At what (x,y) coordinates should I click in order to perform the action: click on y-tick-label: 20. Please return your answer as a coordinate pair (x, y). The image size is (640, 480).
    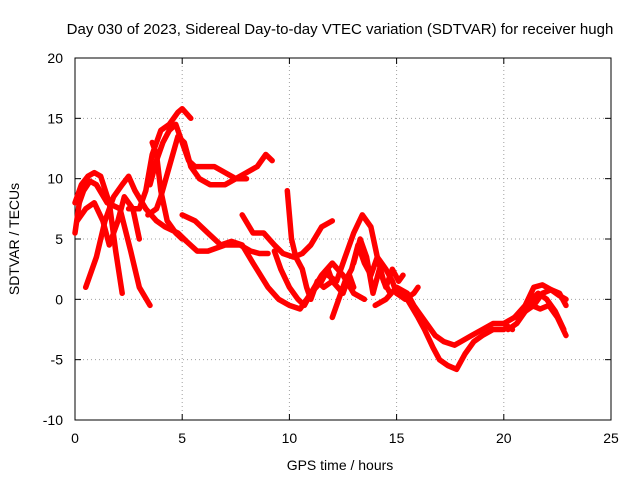
    Looking at the image, I should click on (55, 58).